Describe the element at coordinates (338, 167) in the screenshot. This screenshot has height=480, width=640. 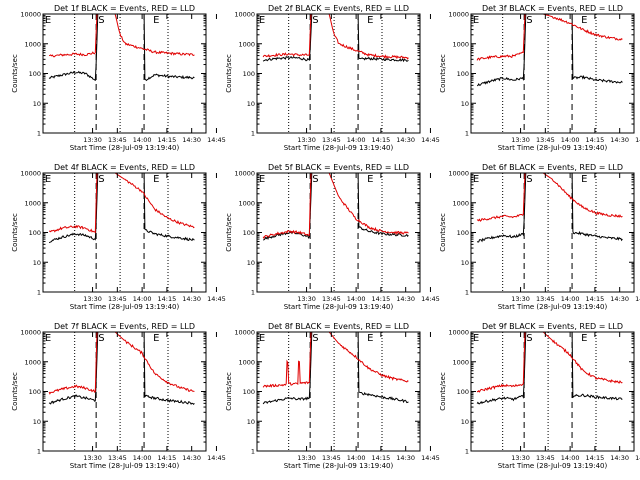
I see `panel-title: Det 5f BLACK = Events, RED = LLD` at that location.